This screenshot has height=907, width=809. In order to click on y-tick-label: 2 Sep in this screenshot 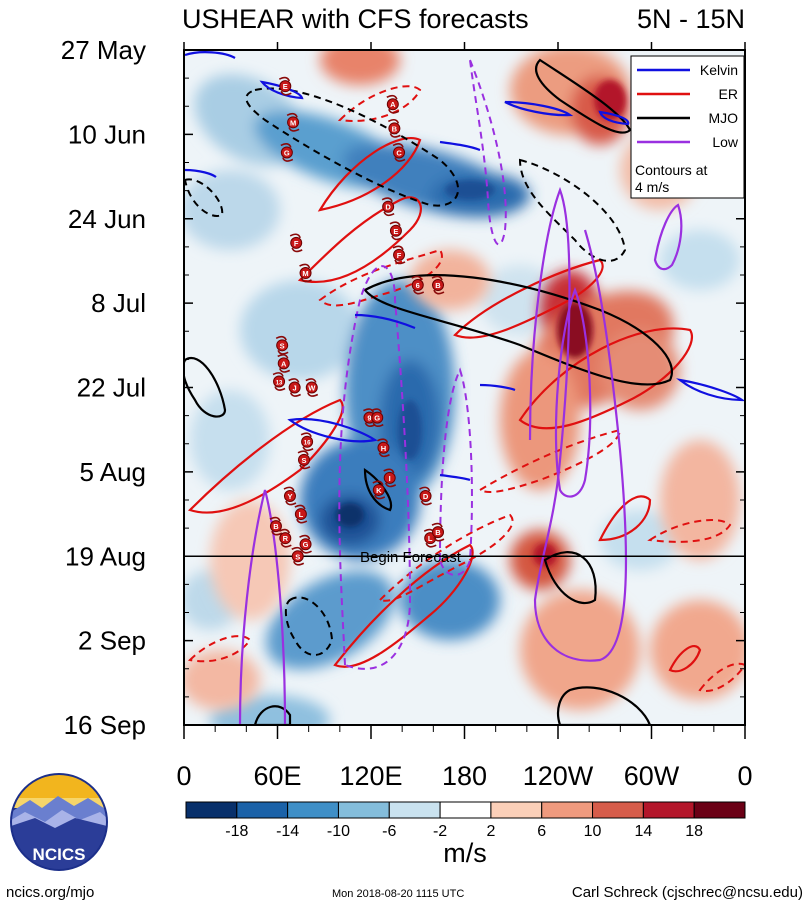, I will do `click(112, 641)`.